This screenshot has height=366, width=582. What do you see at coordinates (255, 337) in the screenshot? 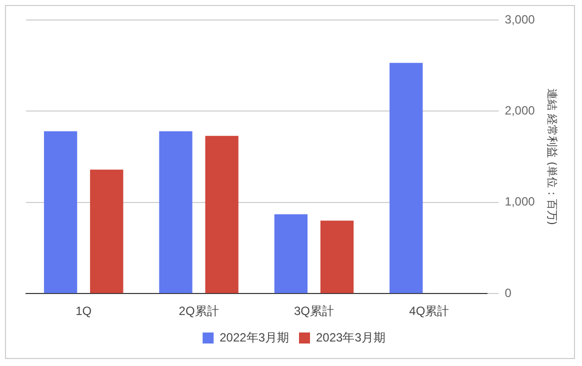
I see `legend-label: 2022年3月期` at bounding box center [255, 337].